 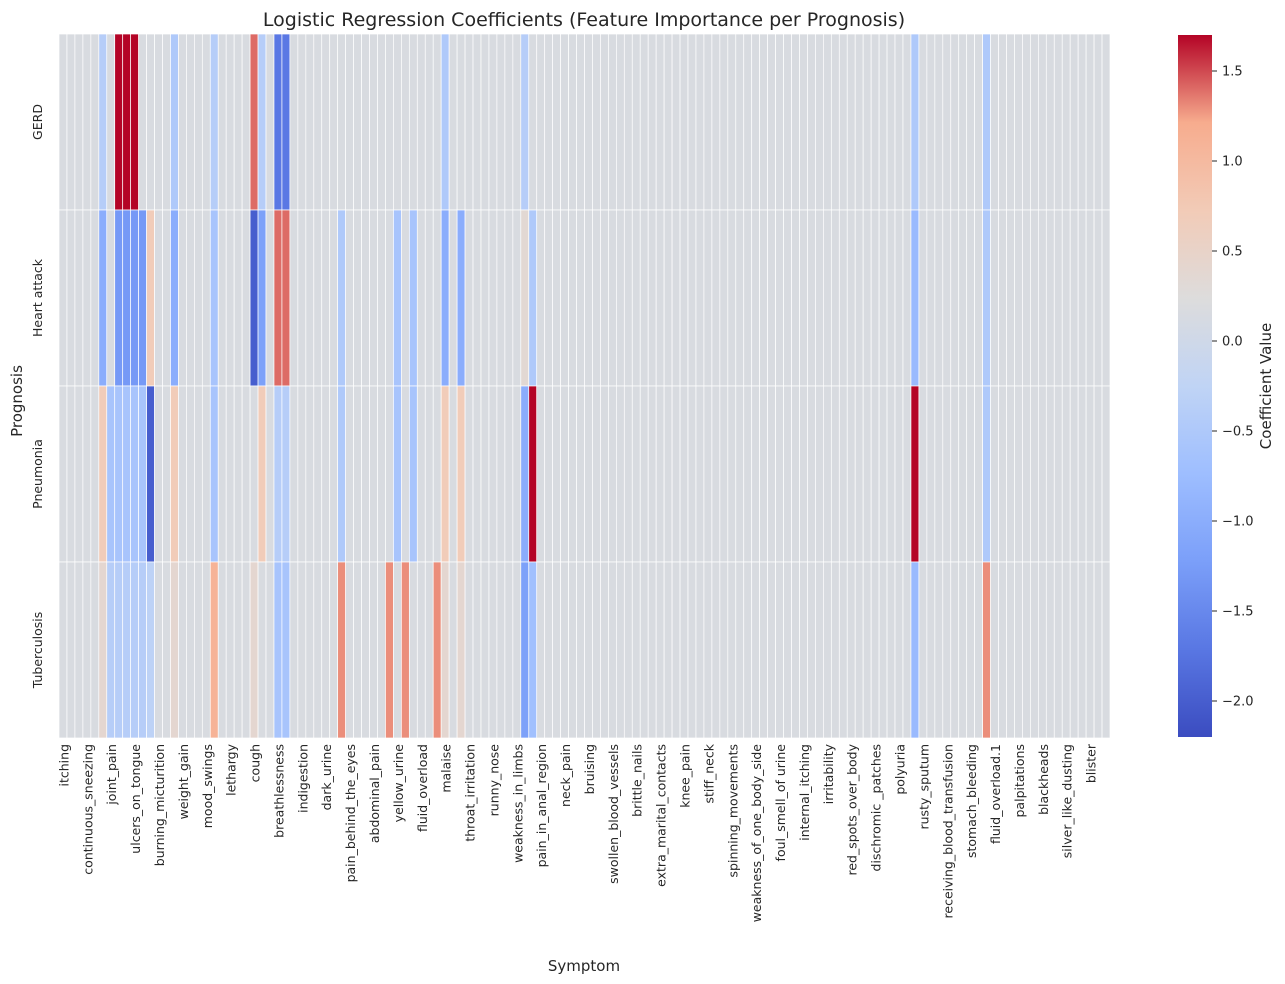 What do you see at coordinates (37, 651) in the screenshot?
I see `y-tick-label: Tuberculosis` at bounding box center [37, 651].